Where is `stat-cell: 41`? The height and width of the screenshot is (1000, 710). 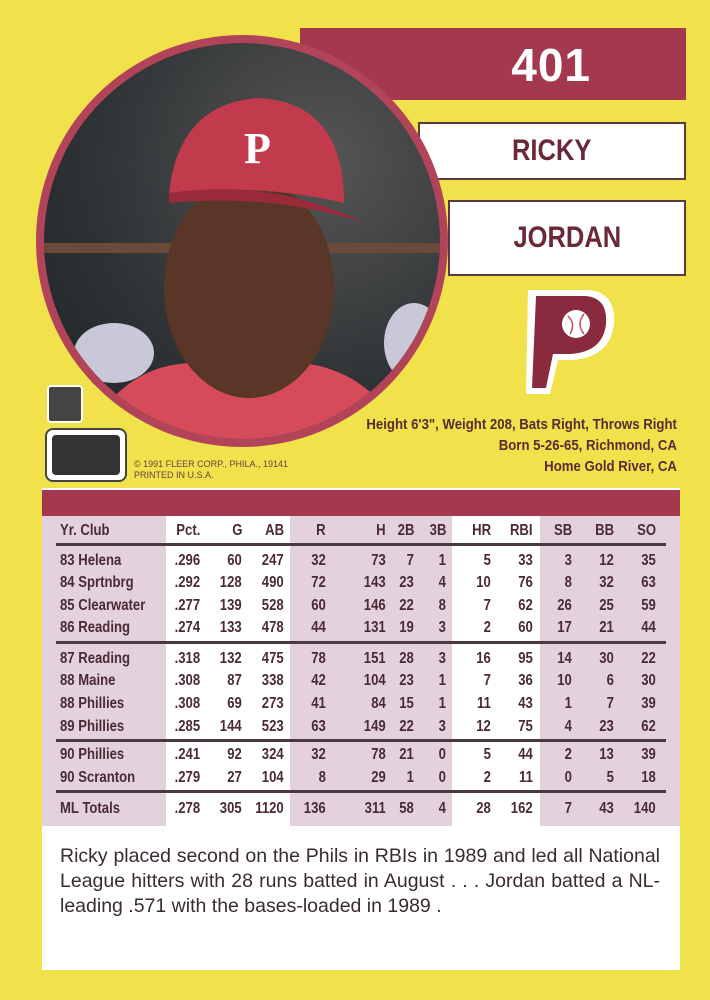
stat-cell: 41 is located at coordinates (318, 703).